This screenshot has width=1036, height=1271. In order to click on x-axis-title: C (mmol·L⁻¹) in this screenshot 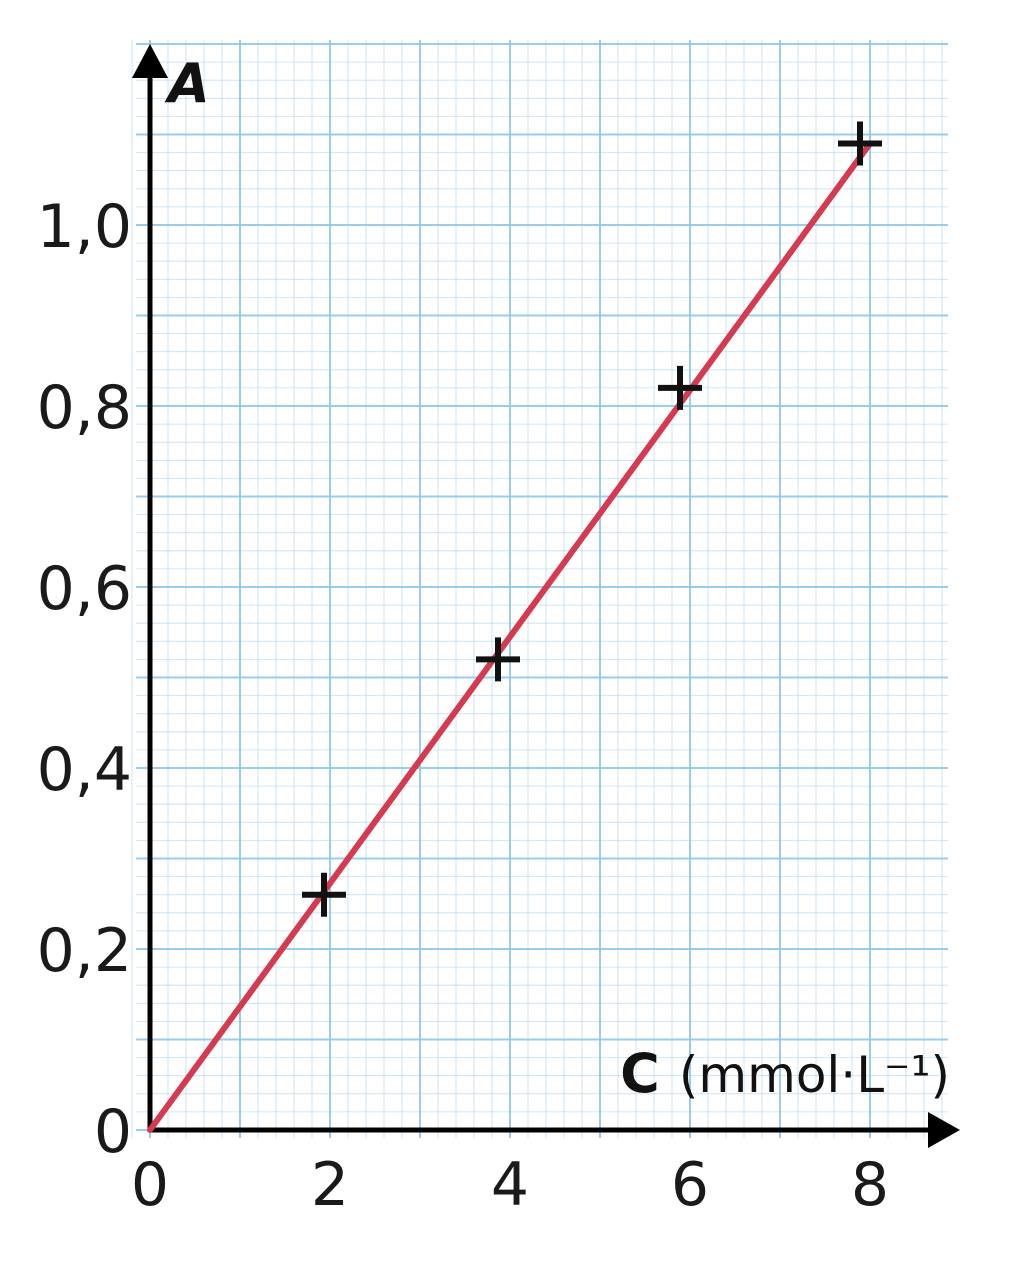, I will do `click(785, 1073)`.